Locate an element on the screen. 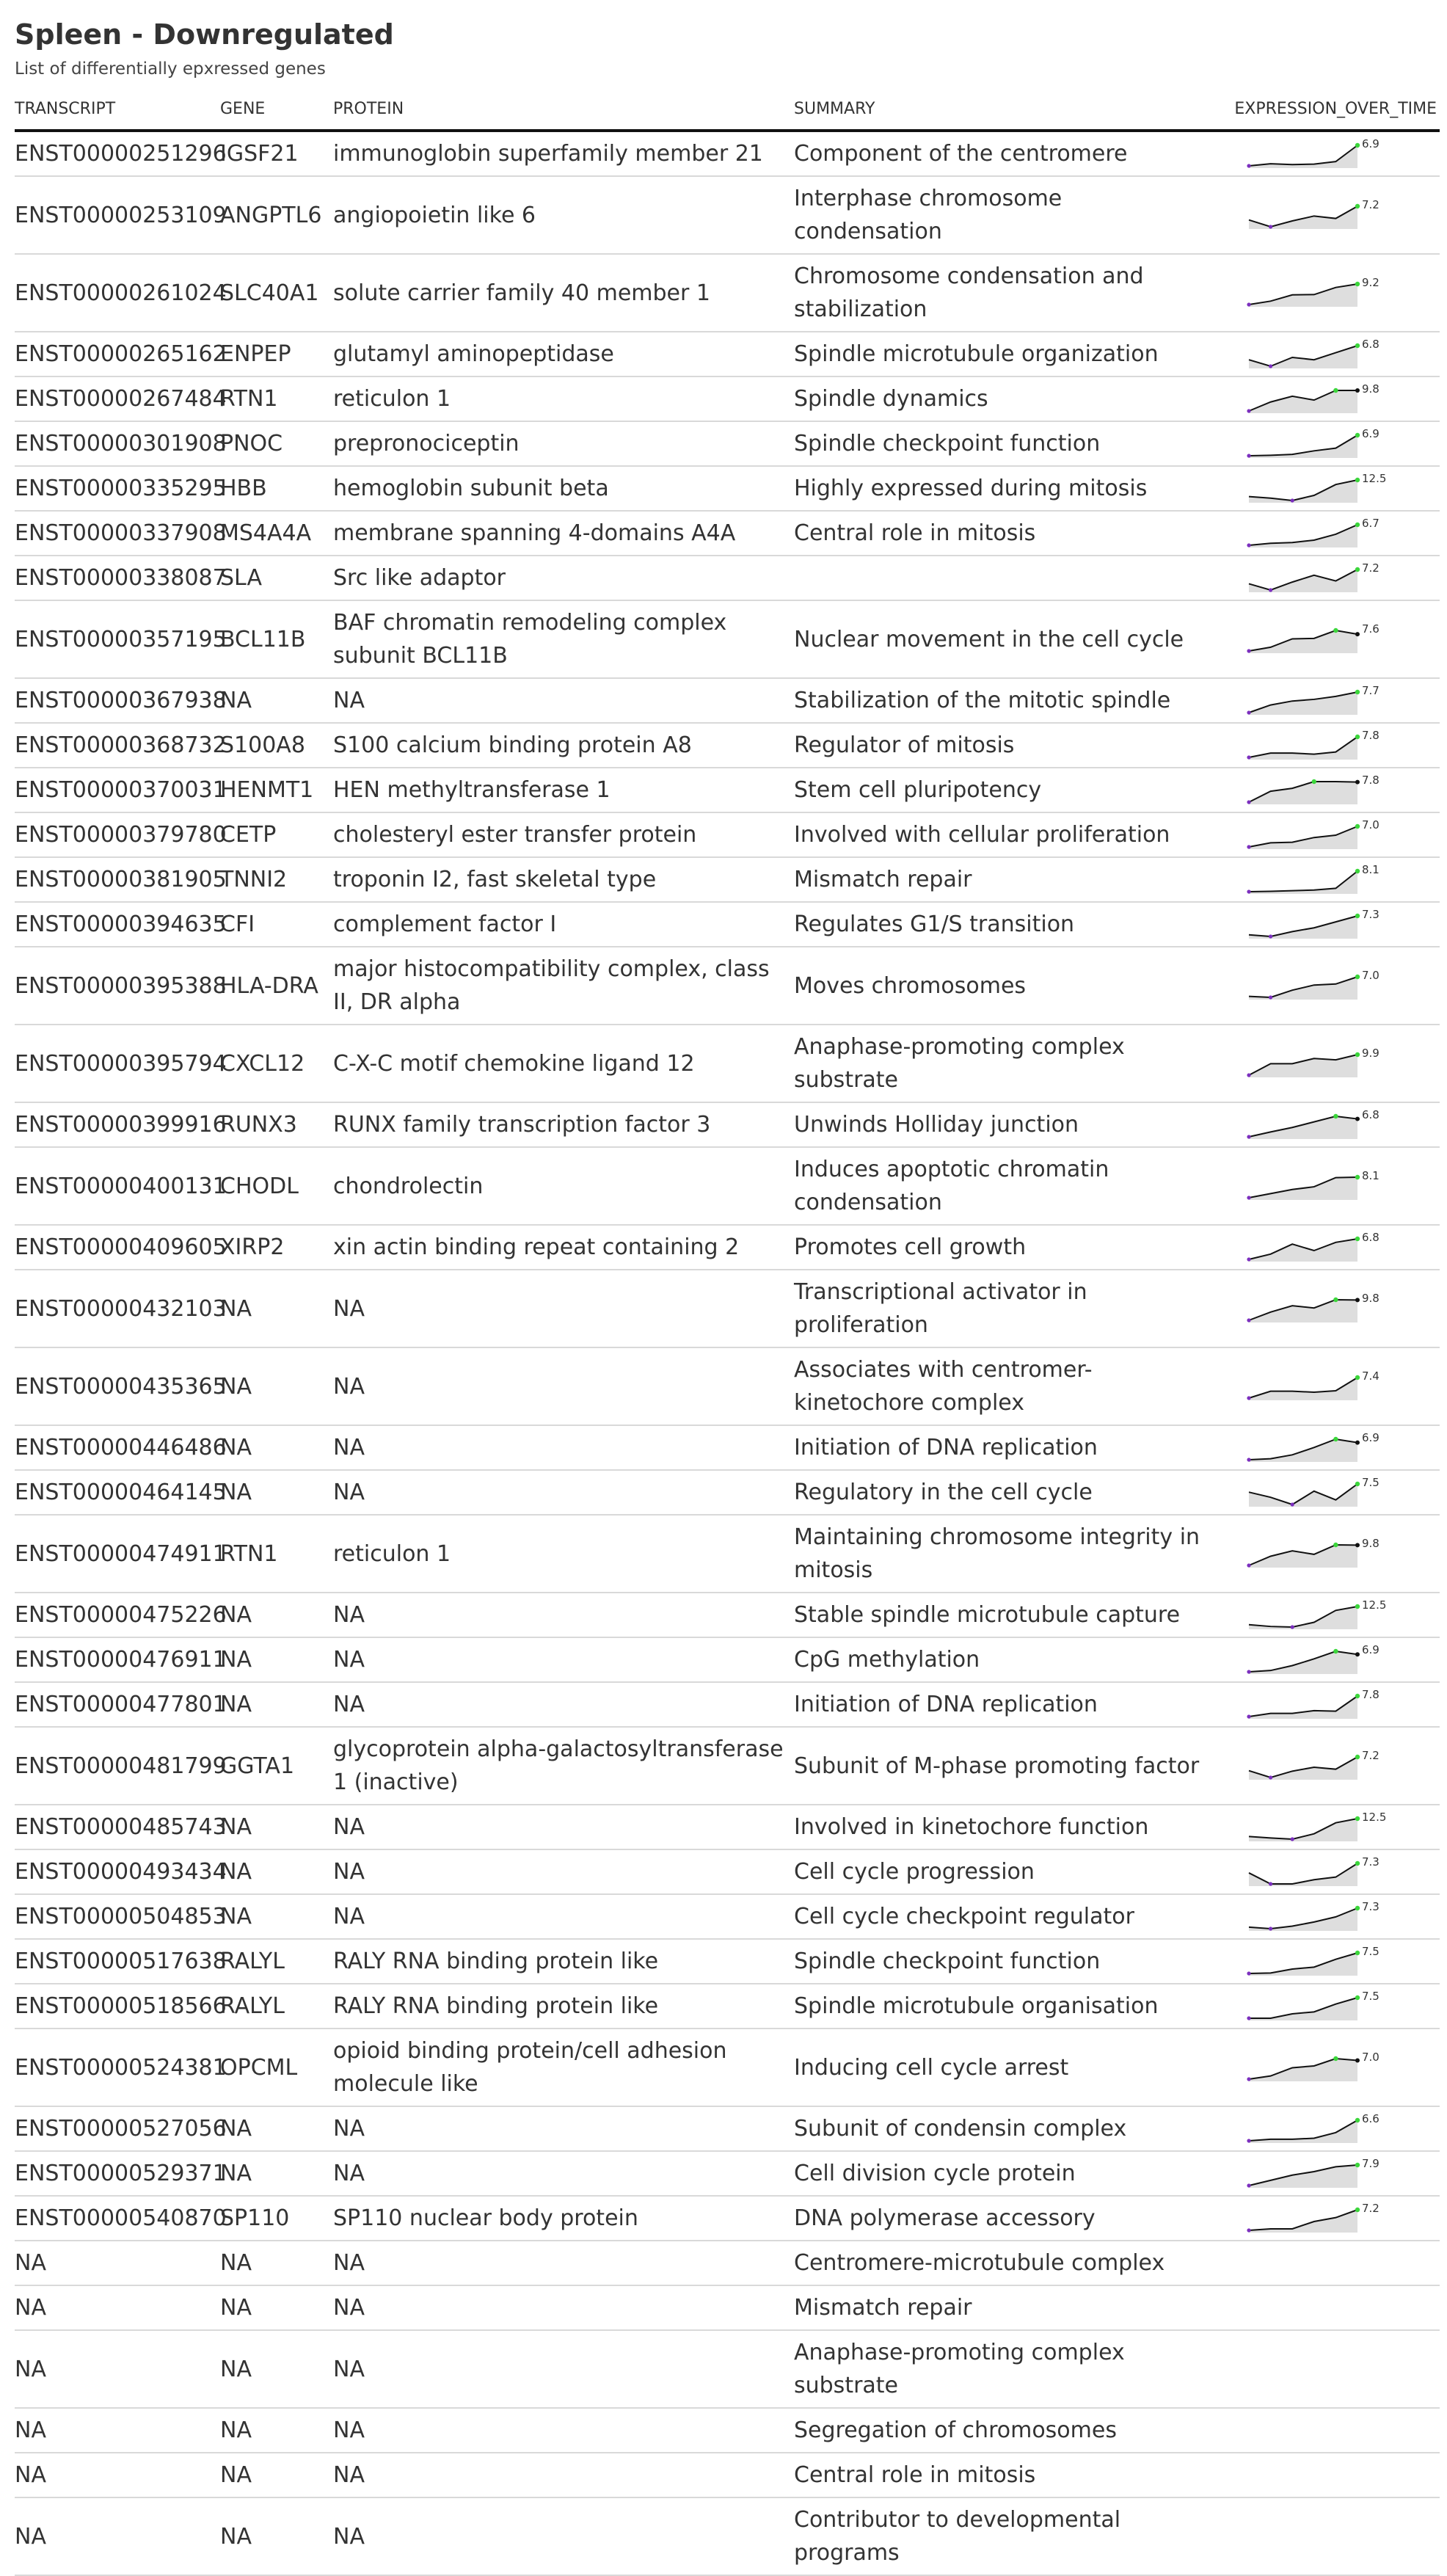 Image resolution: width=1447 pixels, height=2576 pixels. sparkline-value-label: 7.8 is located at coordinates (1370, 735).